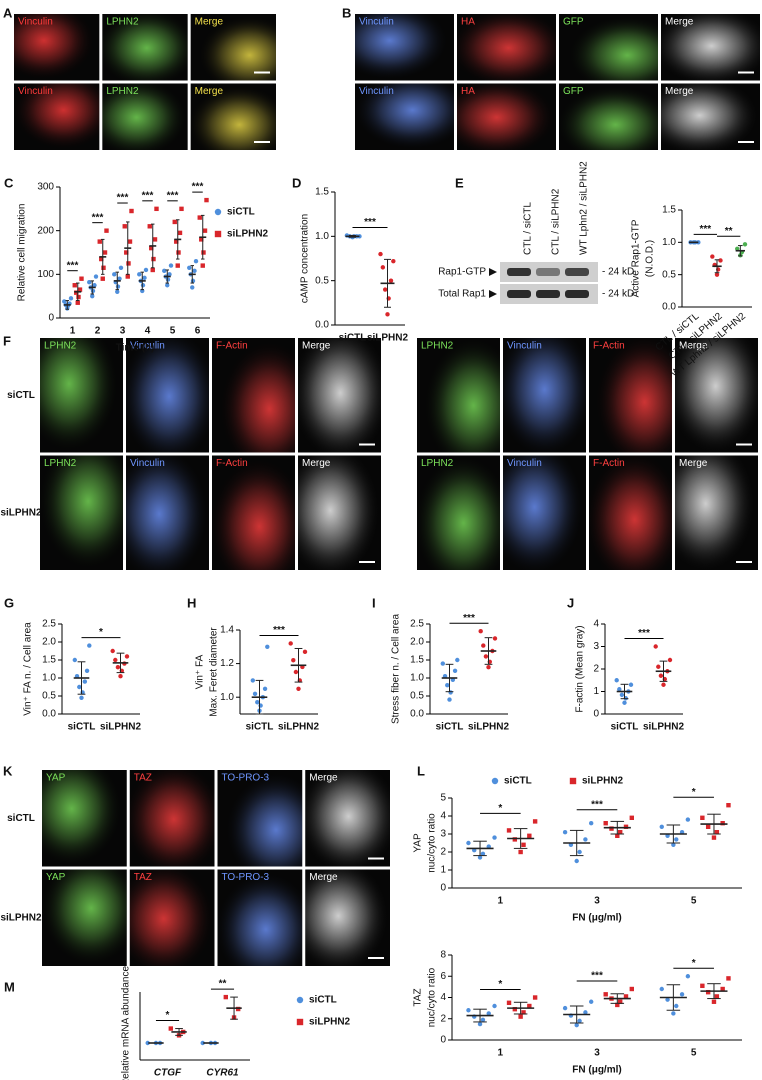  Describe the element at coordinates (168, 1073) in the screenshot. I see `x-tick-label: CTGF` at that location.